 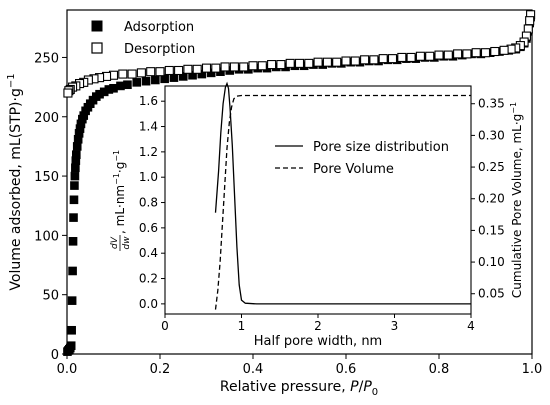 What do you see at coordinates (119, 192) in the screenshot?
I see `inset-ylabel-text: , mL·nm−1·g−1` at bounding box center [119, 192].